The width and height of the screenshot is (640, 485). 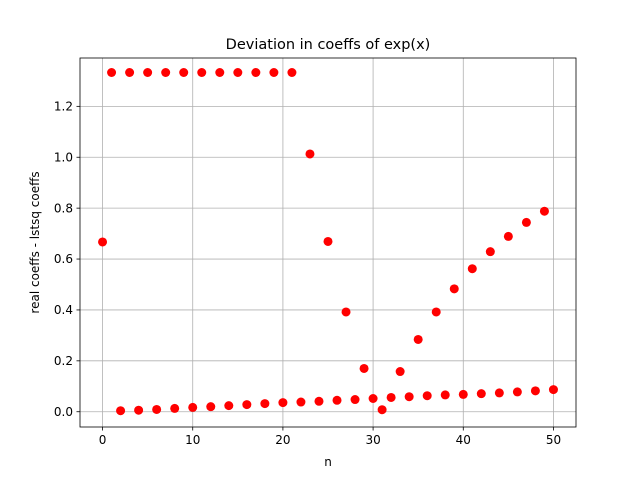 I want to click on y-tick-label: 0.6, so click(x=63, y=259).